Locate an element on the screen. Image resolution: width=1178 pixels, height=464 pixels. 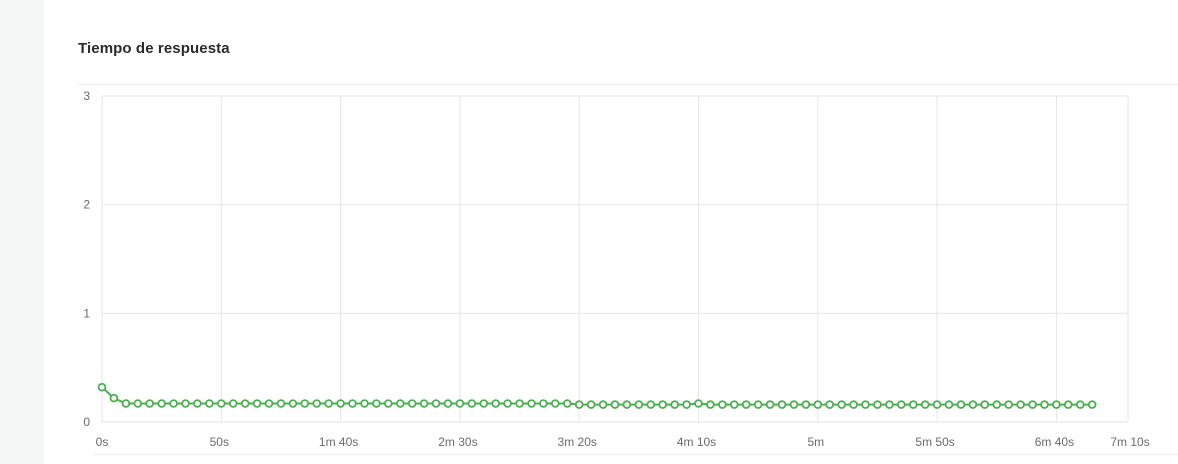
series-points-layer is located at coordinates (597, 395).